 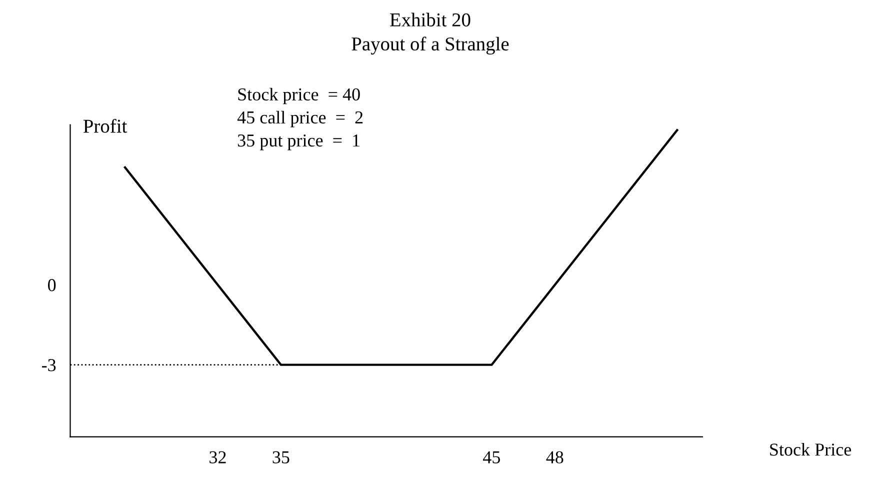 I want to click on x-tick-label: 48, so click(x=555, y=457).